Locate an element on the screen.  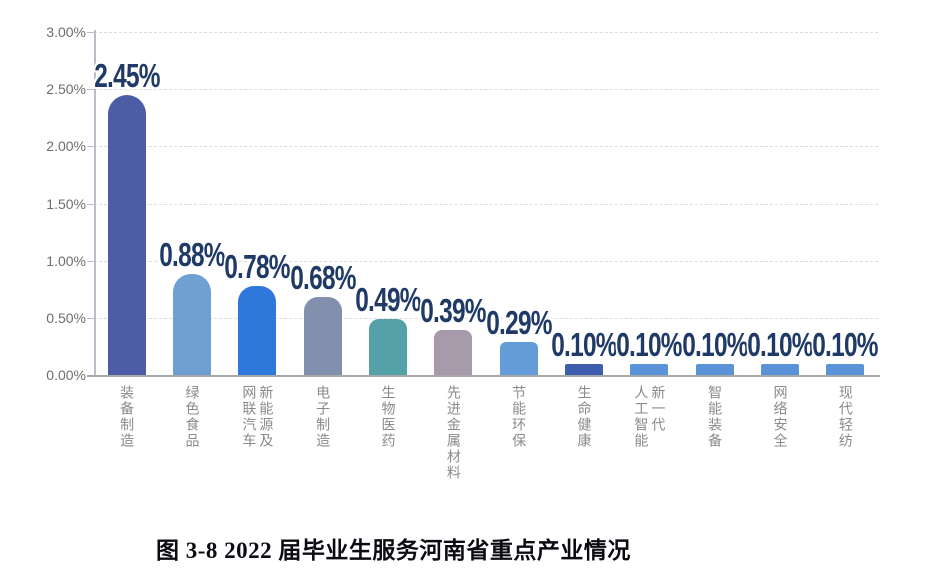
x-axis-category-label: 先进金属材料 is located at coordinates (453, 433).